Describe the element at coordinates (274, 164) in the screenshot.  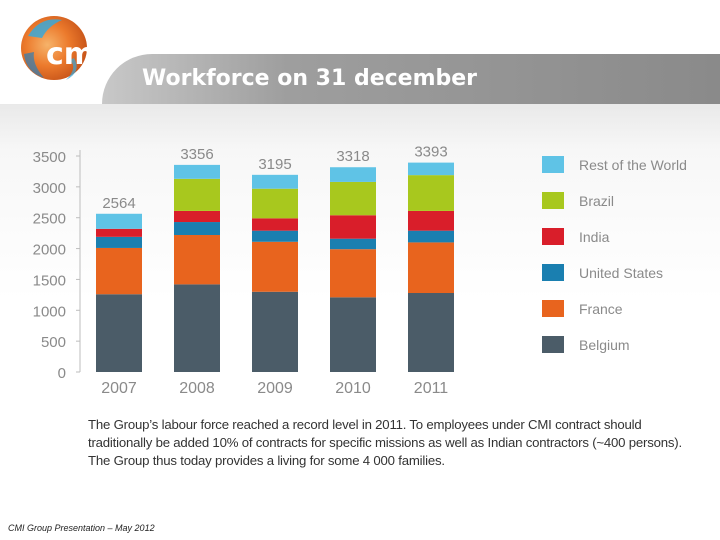
I see `bar-total-label: 3195` at that location.